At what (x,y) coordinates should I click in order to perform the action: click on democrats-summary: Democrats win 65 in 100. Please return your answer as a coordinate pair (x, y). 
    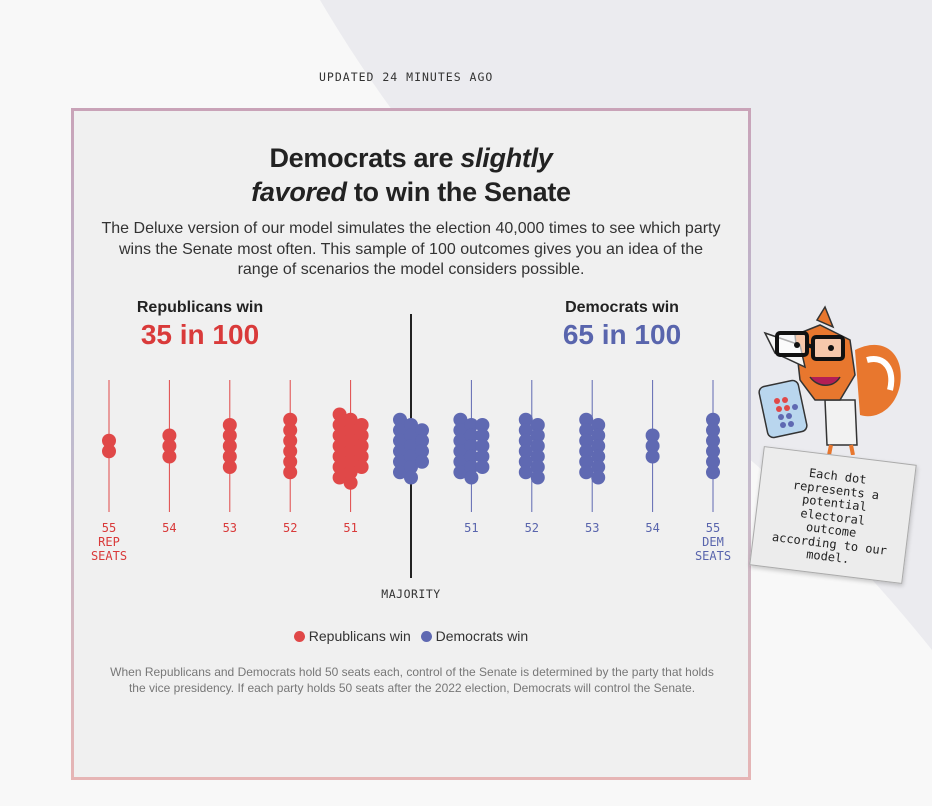
    Looking at the image, I should click on (622, 325).